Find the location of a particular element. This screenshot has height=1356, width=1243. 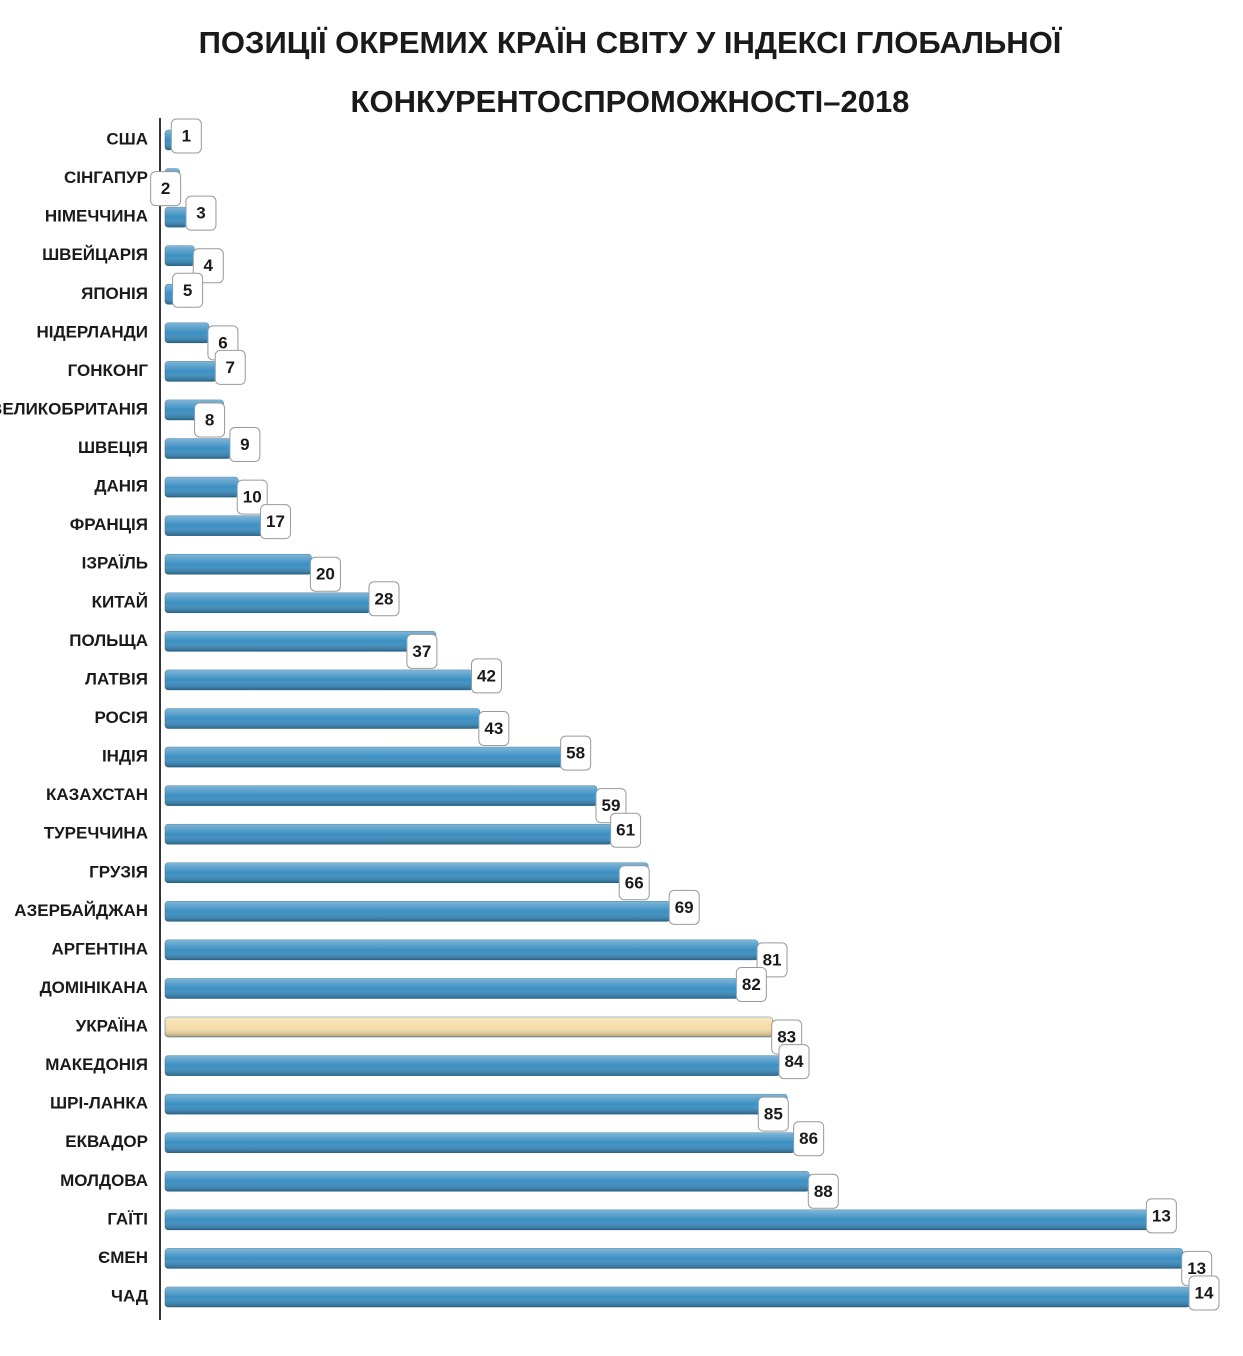

value-label: 17 is located at coordinates (275, 521).